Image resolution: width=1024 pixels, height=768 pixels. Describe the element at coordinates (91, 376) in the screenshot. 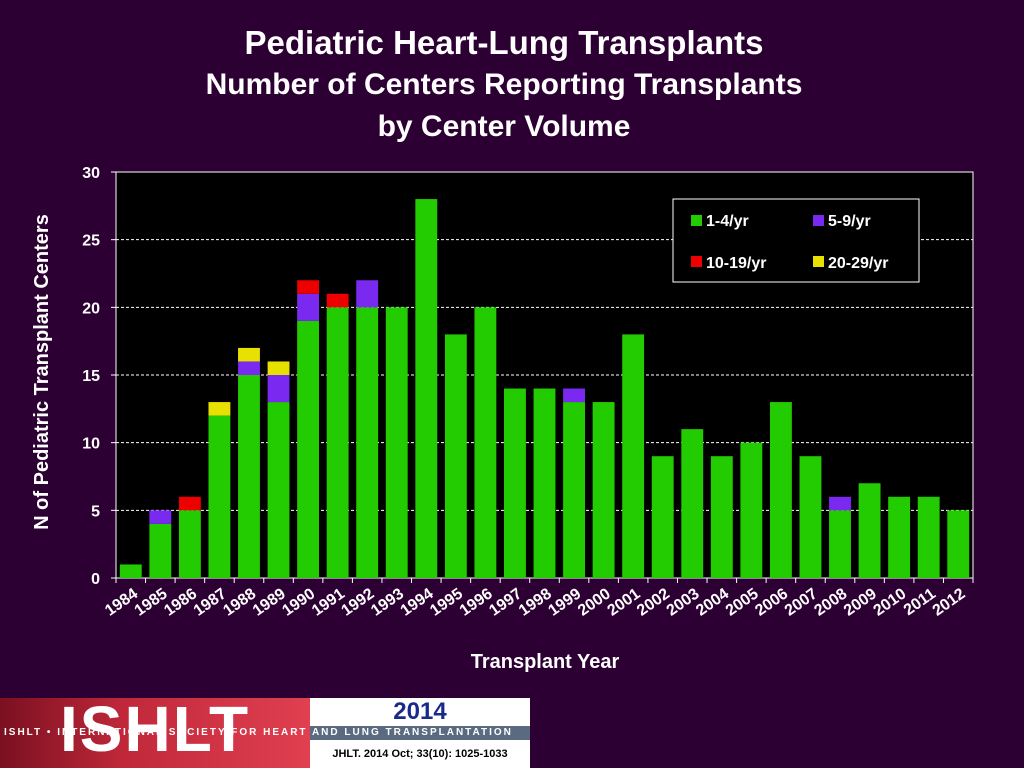

I see `y-tick-label: 15` at that location.